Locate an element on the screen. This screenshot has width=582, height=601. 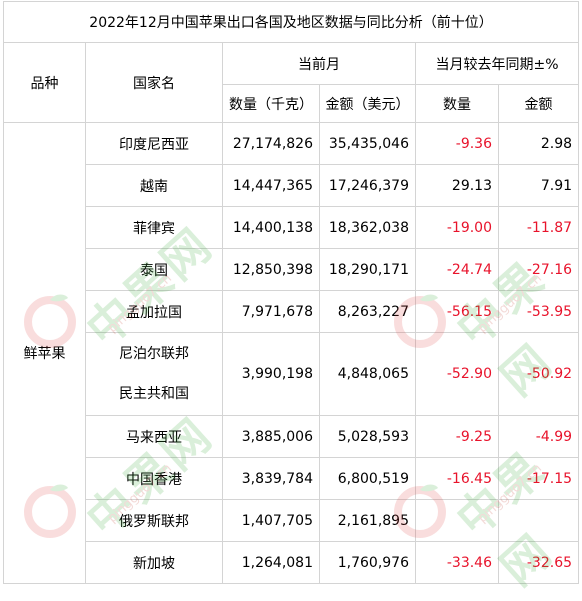
table-row: 中国香港 3,839,784 6,800,519 -16.45 -17.15 is located at coordinates (292, 478).